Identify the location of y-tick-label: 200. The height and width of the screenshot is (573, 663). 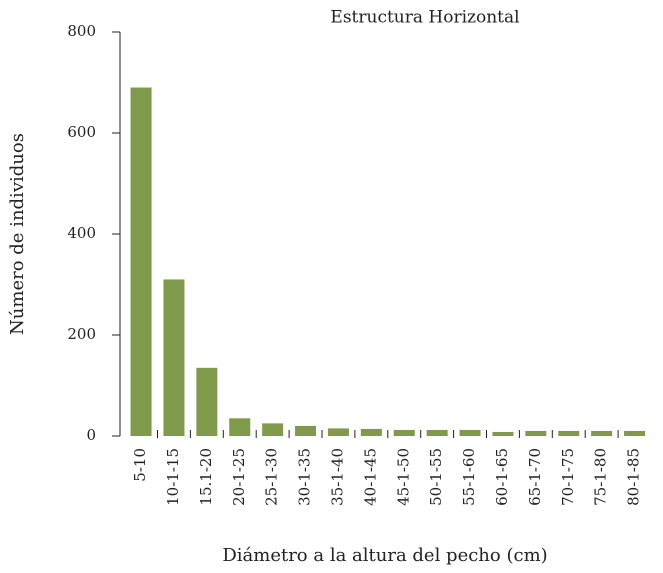
(81, 334).